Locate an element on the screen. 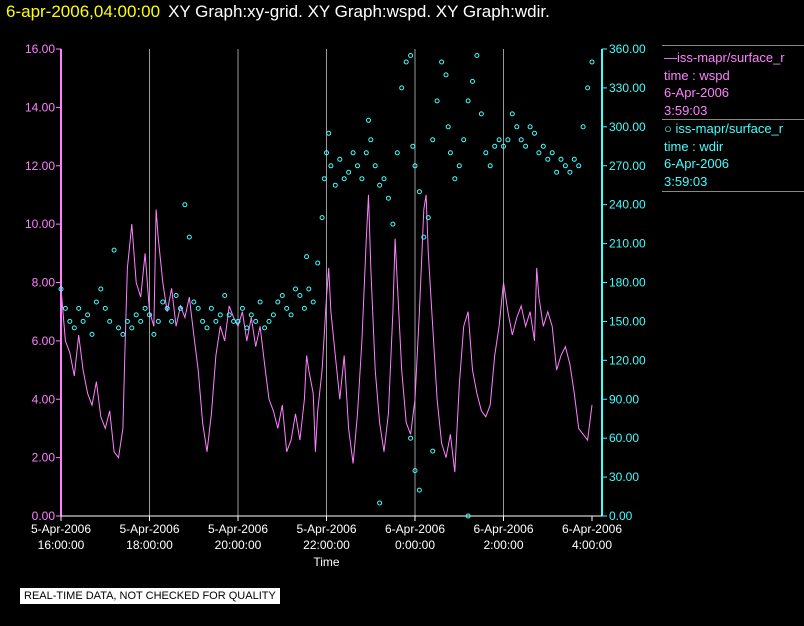 The height and width of the screenshot is (626, 804). y-left-tick-label: 12.00 is located at coordinates (40, 166).